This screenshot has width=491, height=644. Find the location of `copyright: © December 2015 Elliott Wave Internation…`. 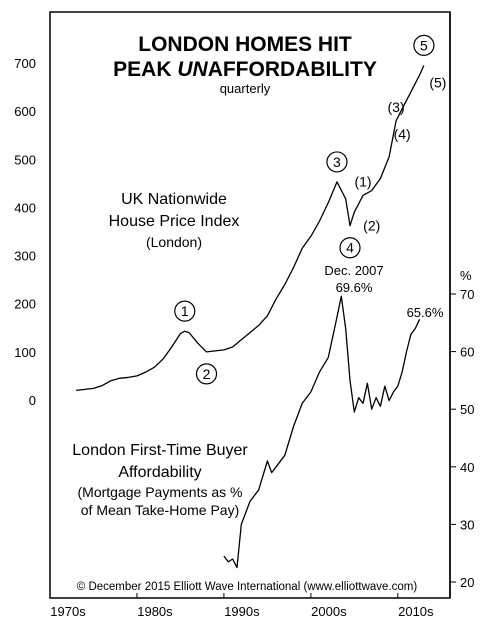

copyright: © December 2015 Elliott Wave Internation… is located at coordinates (247, 587).